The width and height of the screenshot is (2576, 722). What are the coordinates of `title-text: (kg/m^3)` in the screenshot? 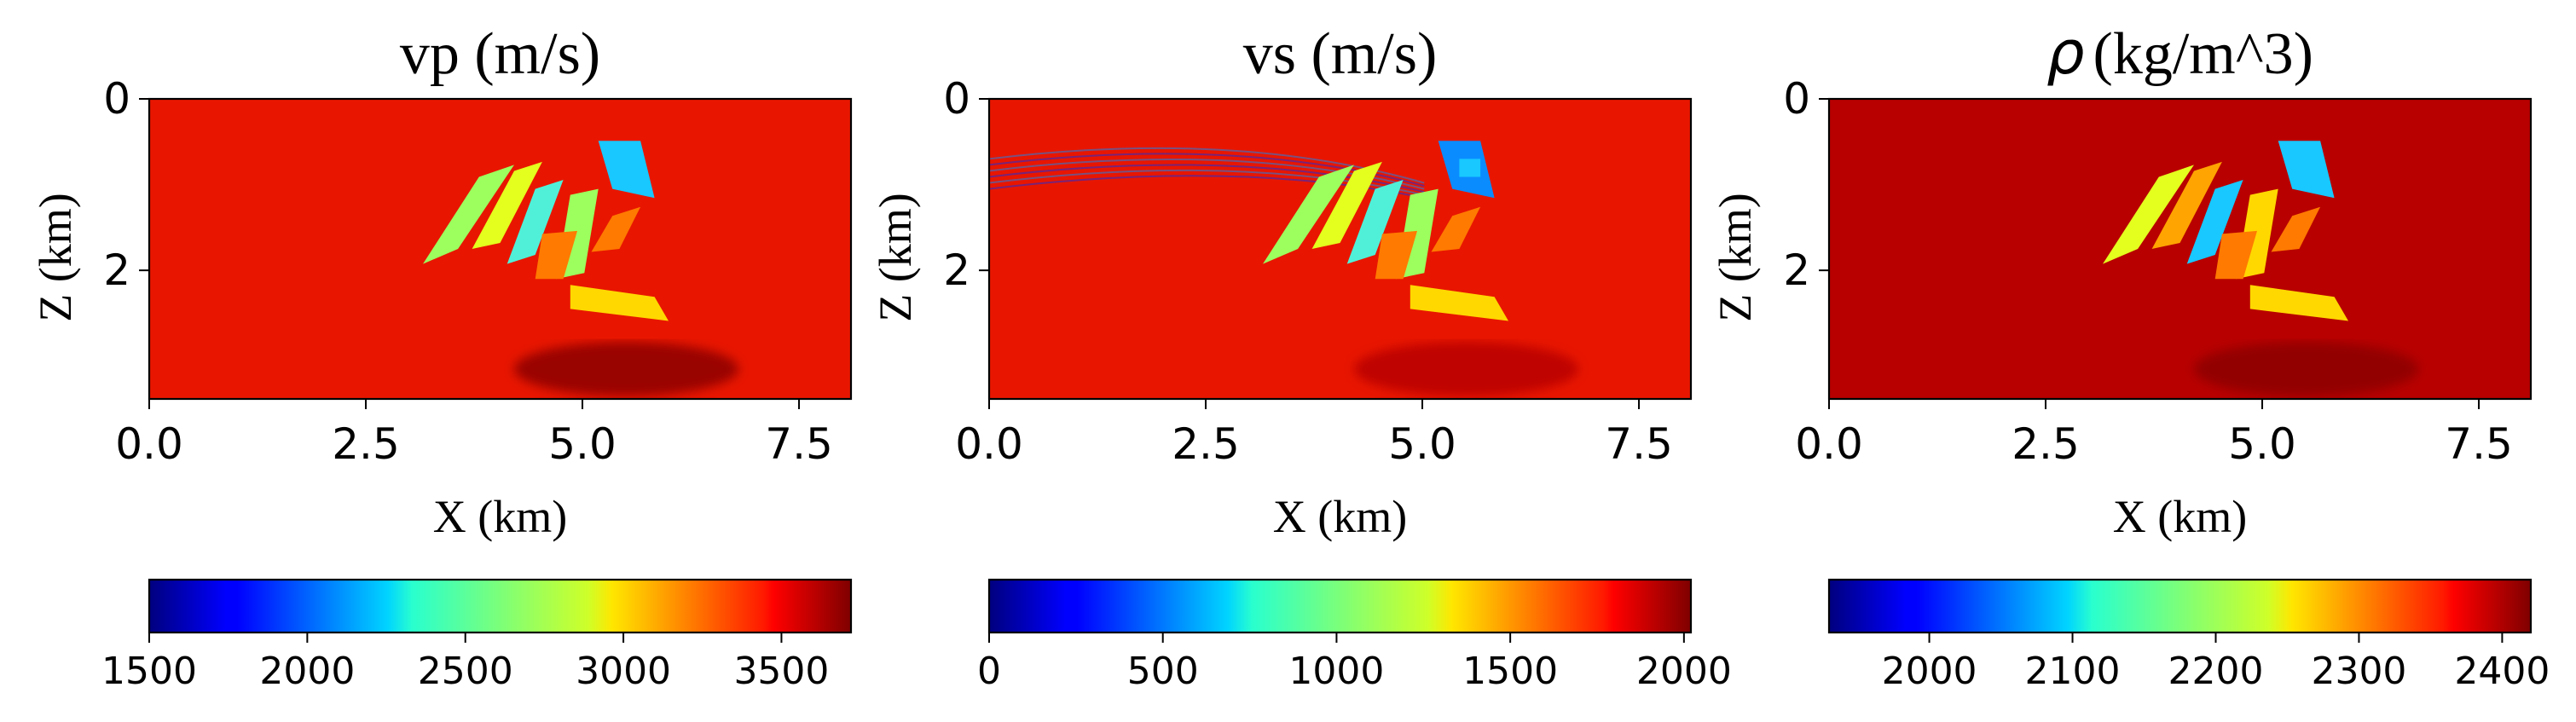 It's located at (2203, 54).